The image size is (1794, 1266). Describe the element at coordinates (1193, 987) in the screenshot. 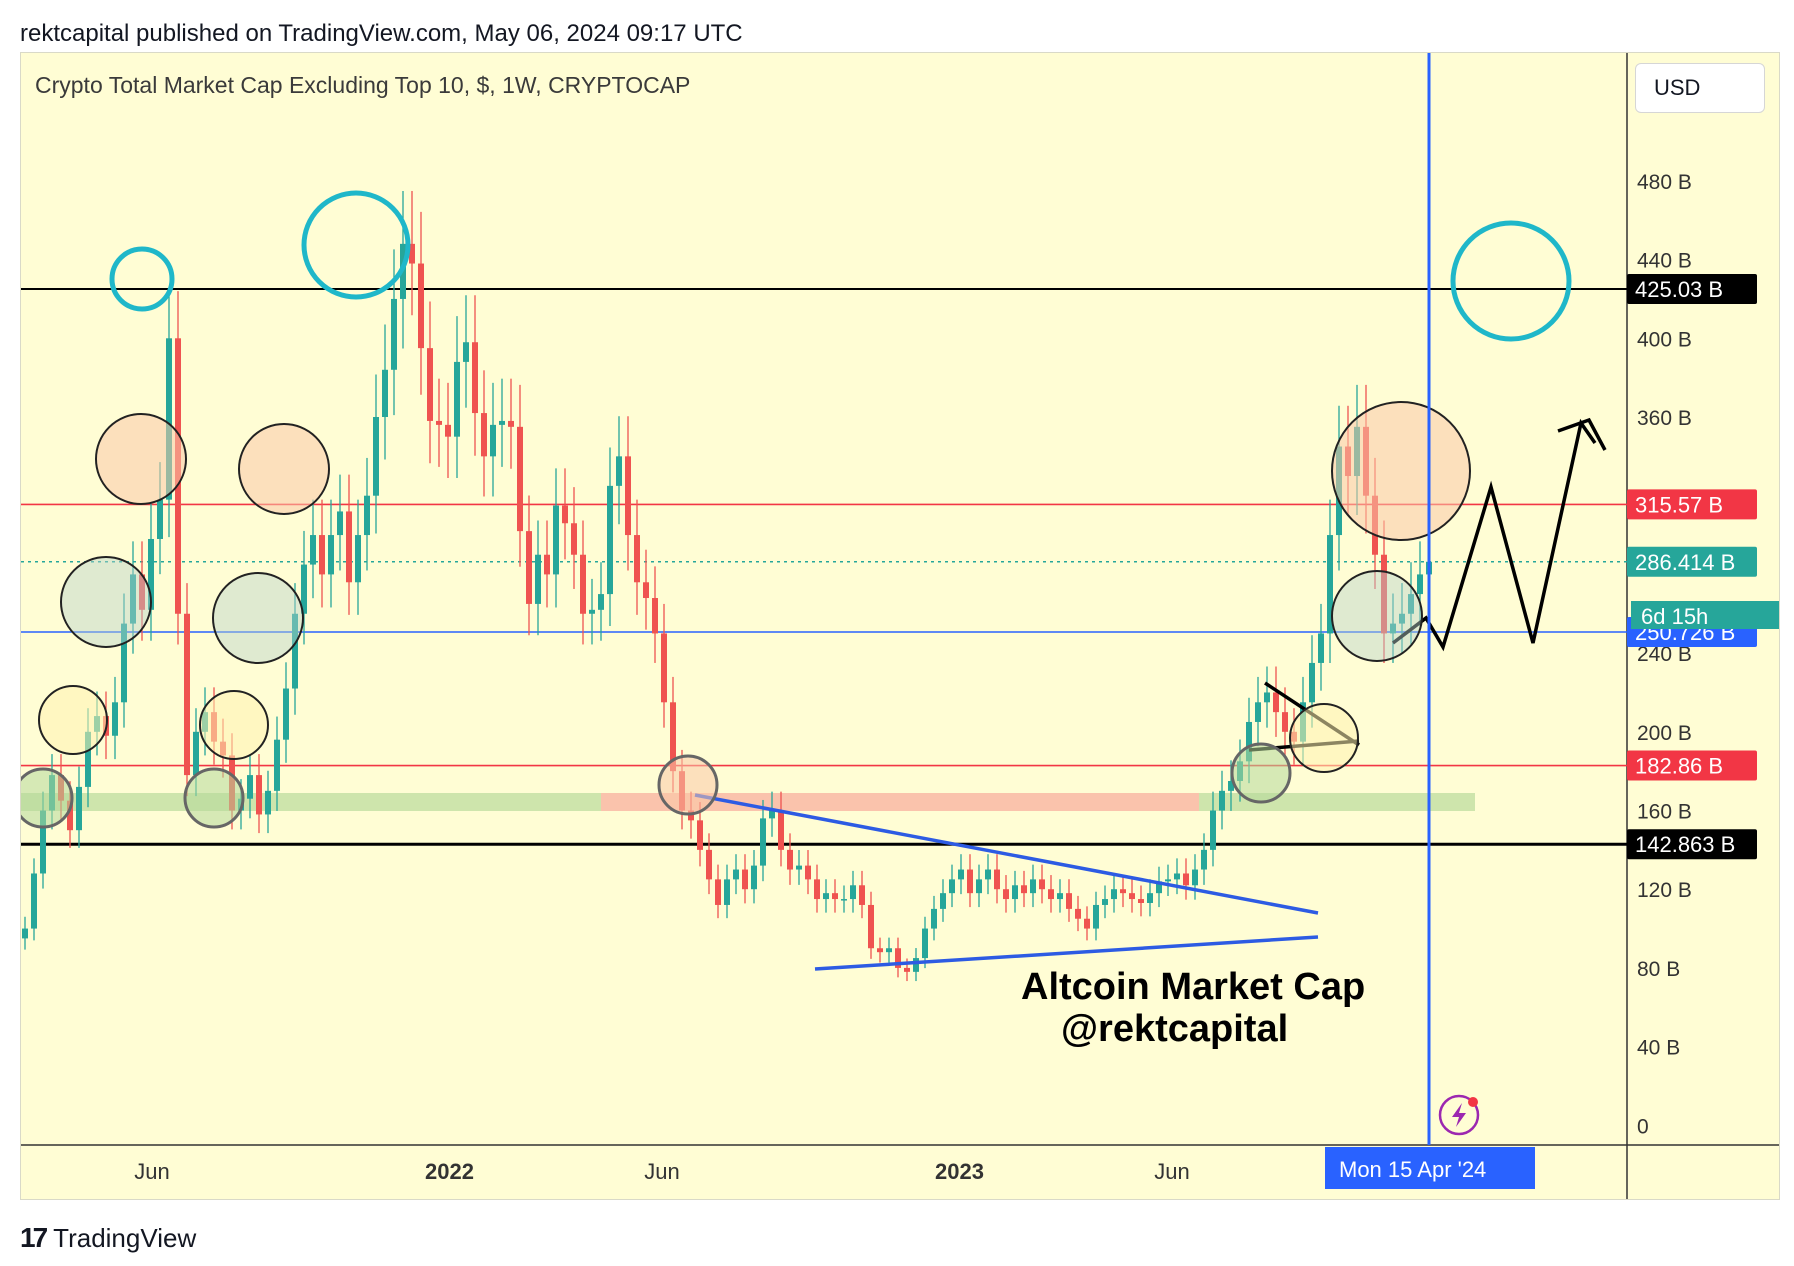

I see `overlay-title-line1: Altcoin Market Cap` at that location.